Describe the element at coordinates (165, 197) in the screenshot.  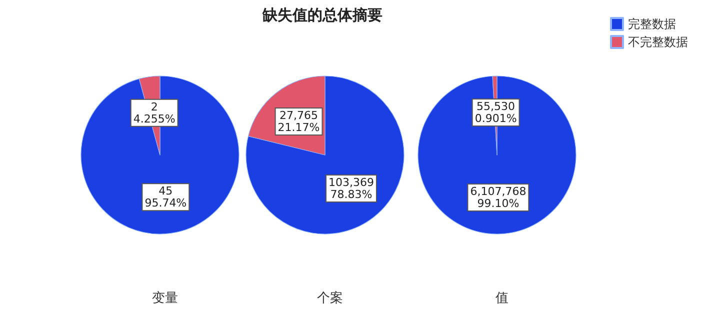
I see `data-label: 45 95.74%` at that location.